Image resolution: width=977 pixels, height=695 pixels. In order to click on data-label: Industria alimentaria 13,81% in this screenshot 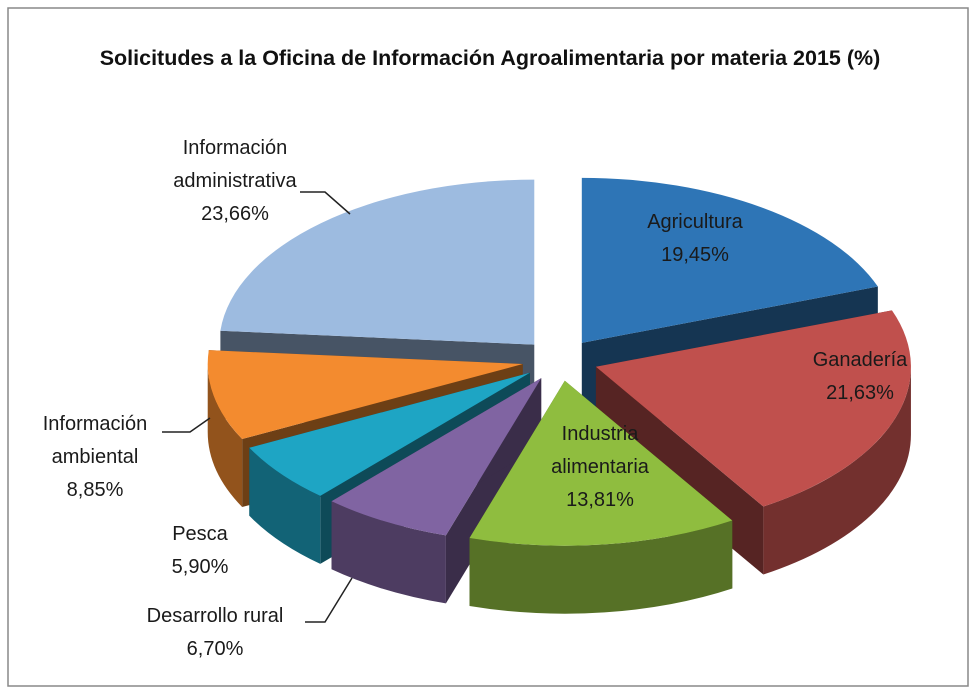, I will do `click(600, 467)`.